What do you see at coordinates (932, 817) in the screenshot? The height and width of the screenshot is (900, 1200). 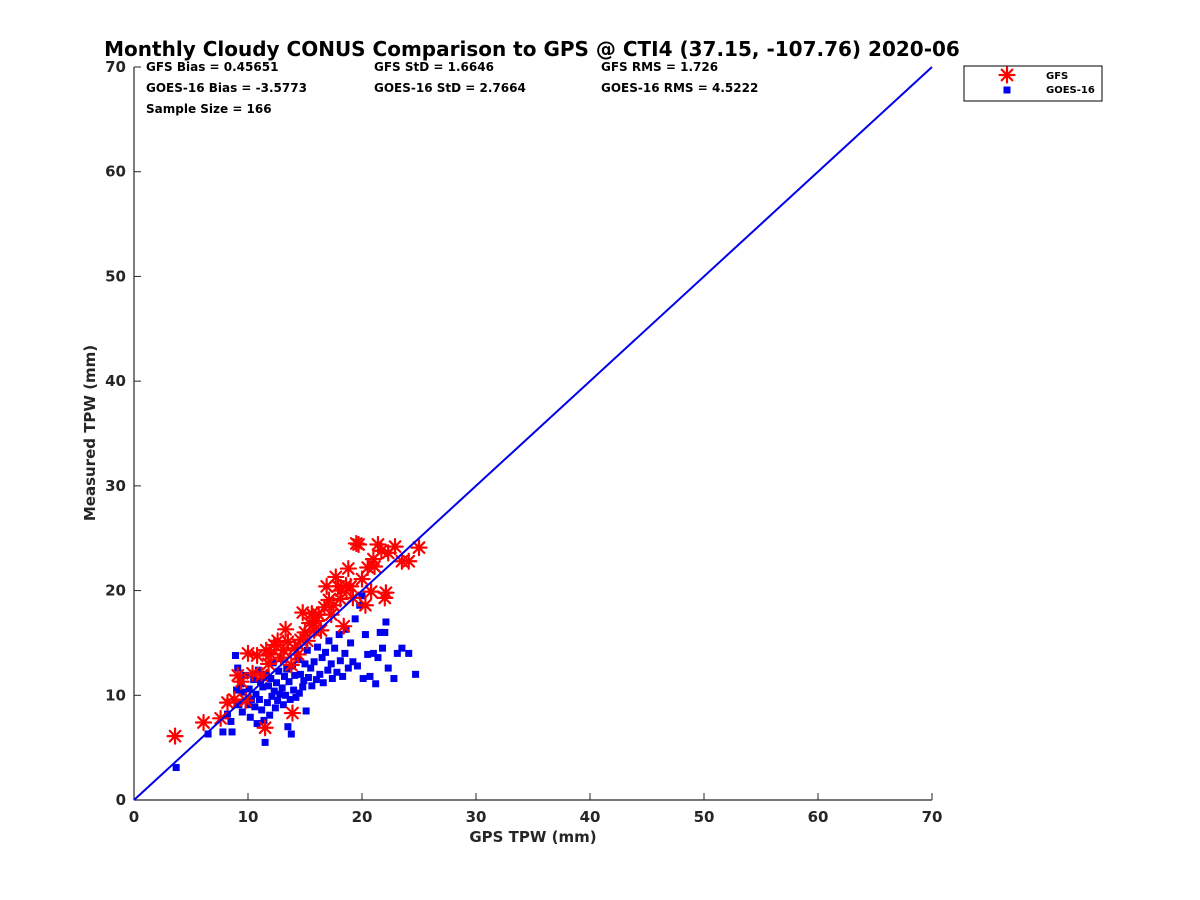 I see `x-tick-label: 70` at bounding box center [932, 817].